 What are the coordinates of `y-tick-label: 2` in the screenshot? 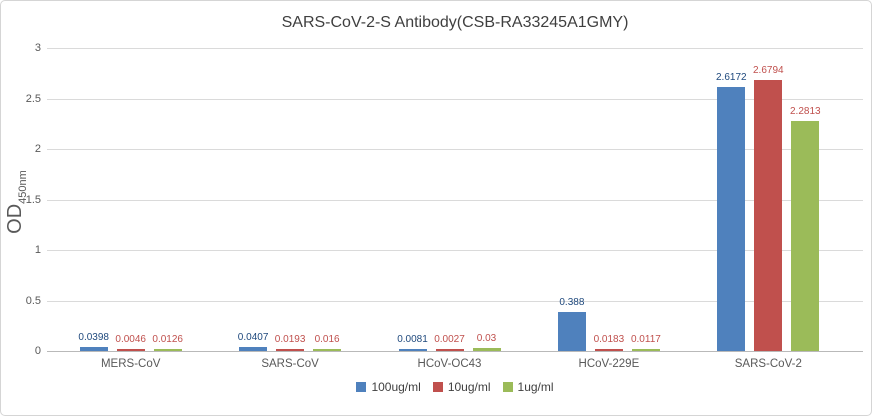 It's located at (37, 149).